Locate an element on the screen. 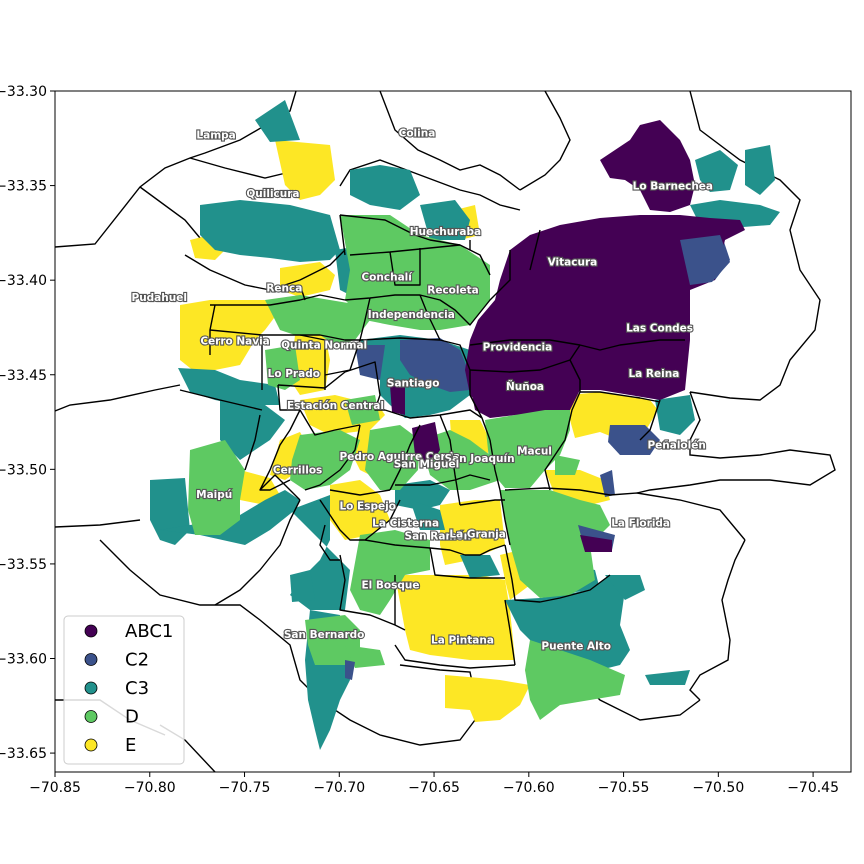 Image resolution: width=864 pixels, height=864 pixels. x-tick-label: −70.60 is located at coordinates (529, 788).